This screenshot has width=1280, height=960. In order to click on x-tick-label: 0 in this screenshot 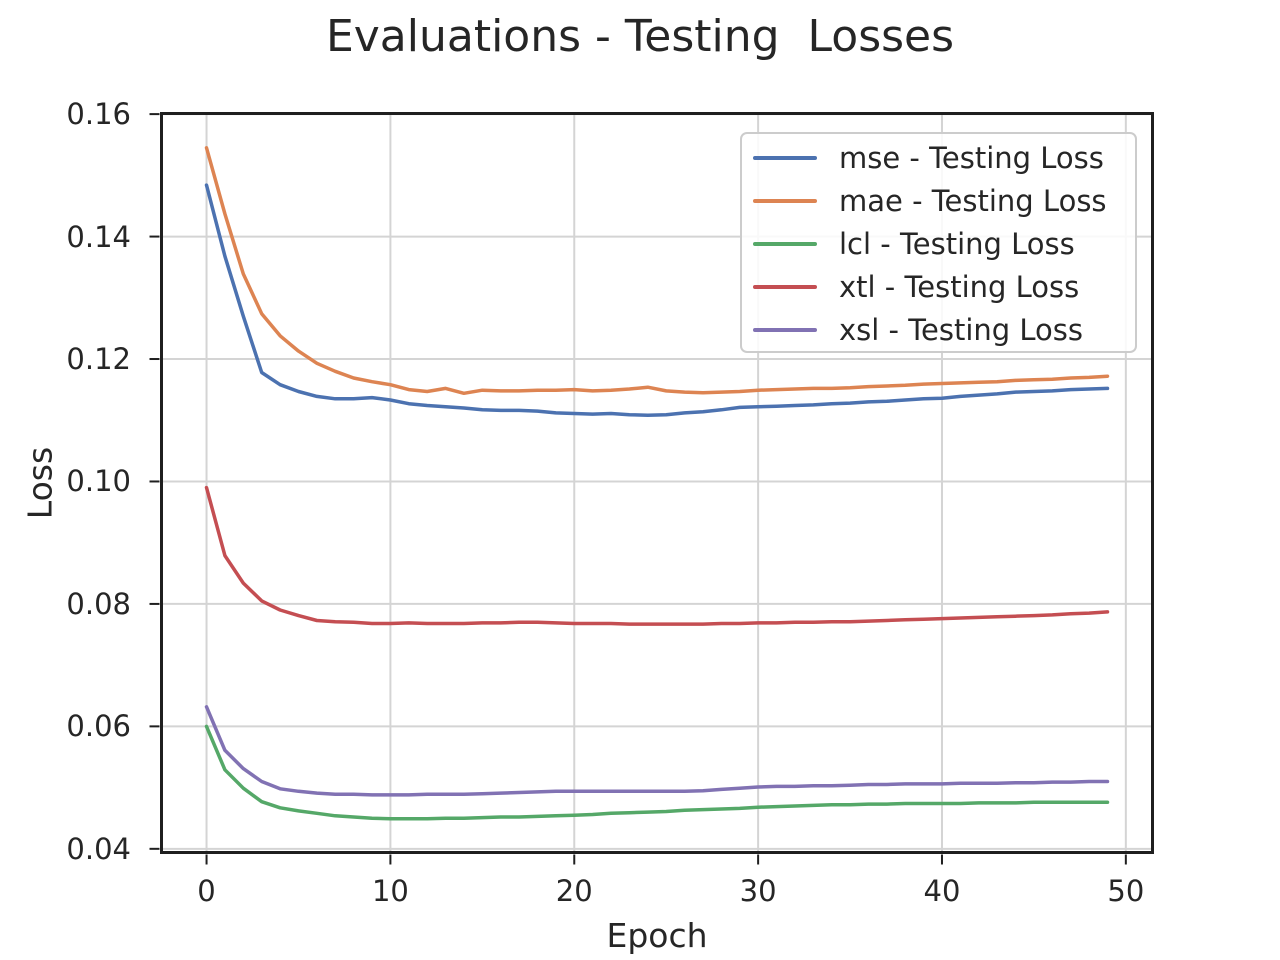, I will do `click(206, 891)`.